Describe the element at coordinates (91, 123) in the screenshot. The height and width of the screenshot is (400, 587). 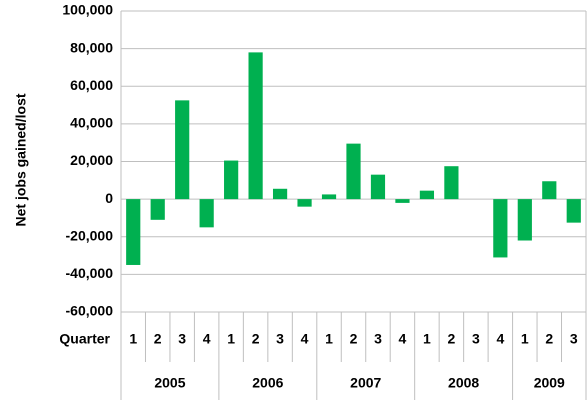
I see `y-tick-label: 40,000` at that location.